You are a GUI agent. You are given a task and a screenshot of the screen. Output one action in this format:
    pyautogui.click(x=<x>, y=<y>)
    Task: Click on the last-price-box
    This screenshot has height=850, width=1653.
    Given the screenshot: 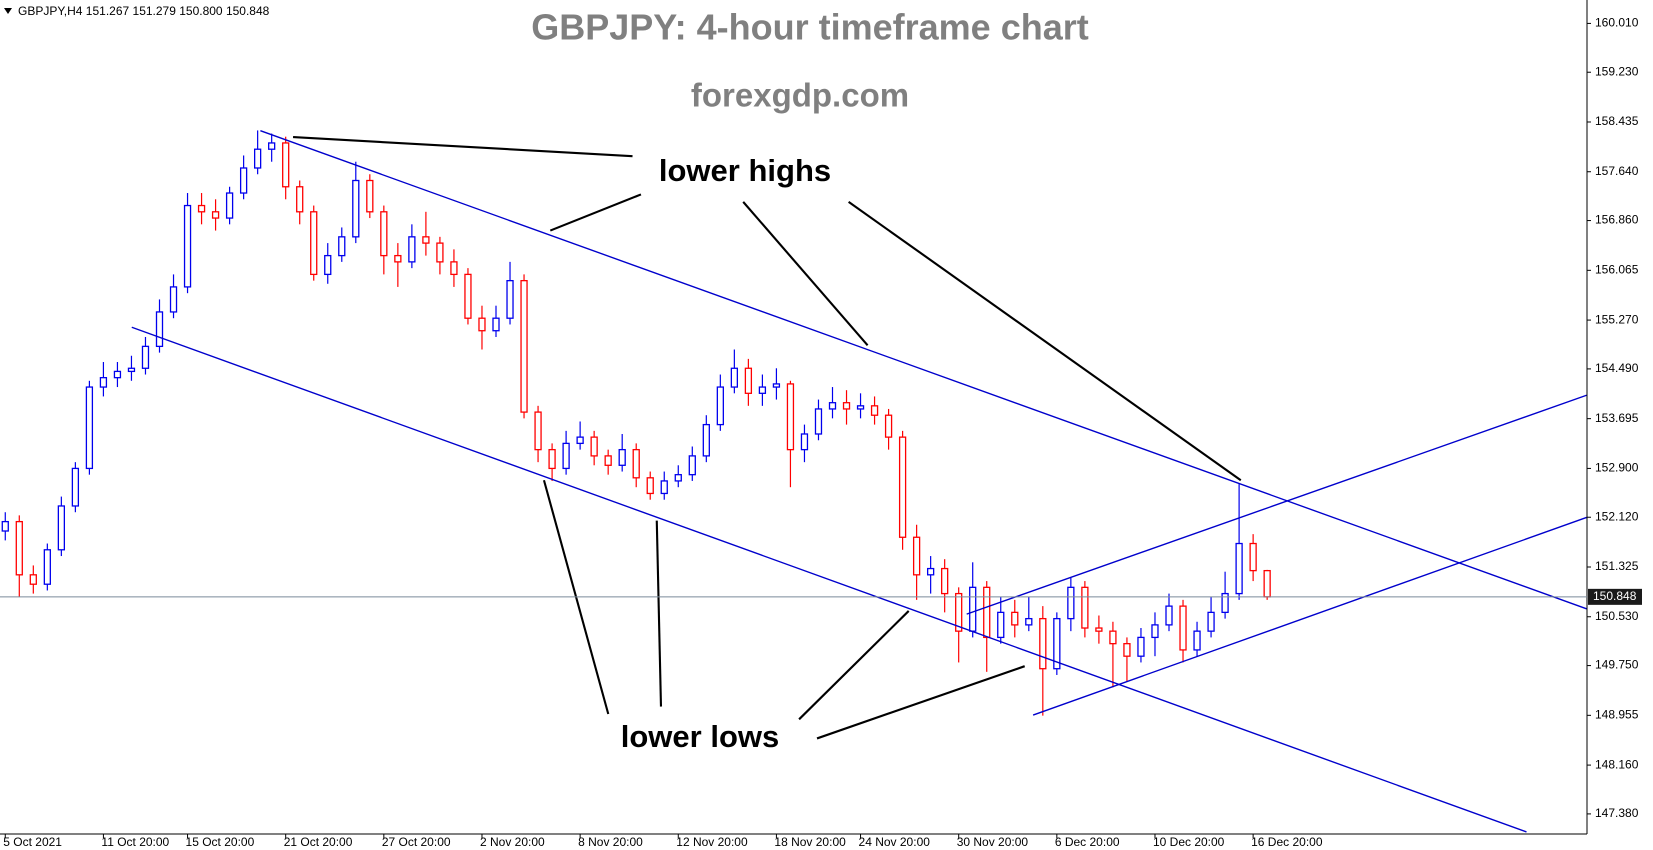 What is the action you would take?
    pyautogui.click(x=1615, y=596)
    